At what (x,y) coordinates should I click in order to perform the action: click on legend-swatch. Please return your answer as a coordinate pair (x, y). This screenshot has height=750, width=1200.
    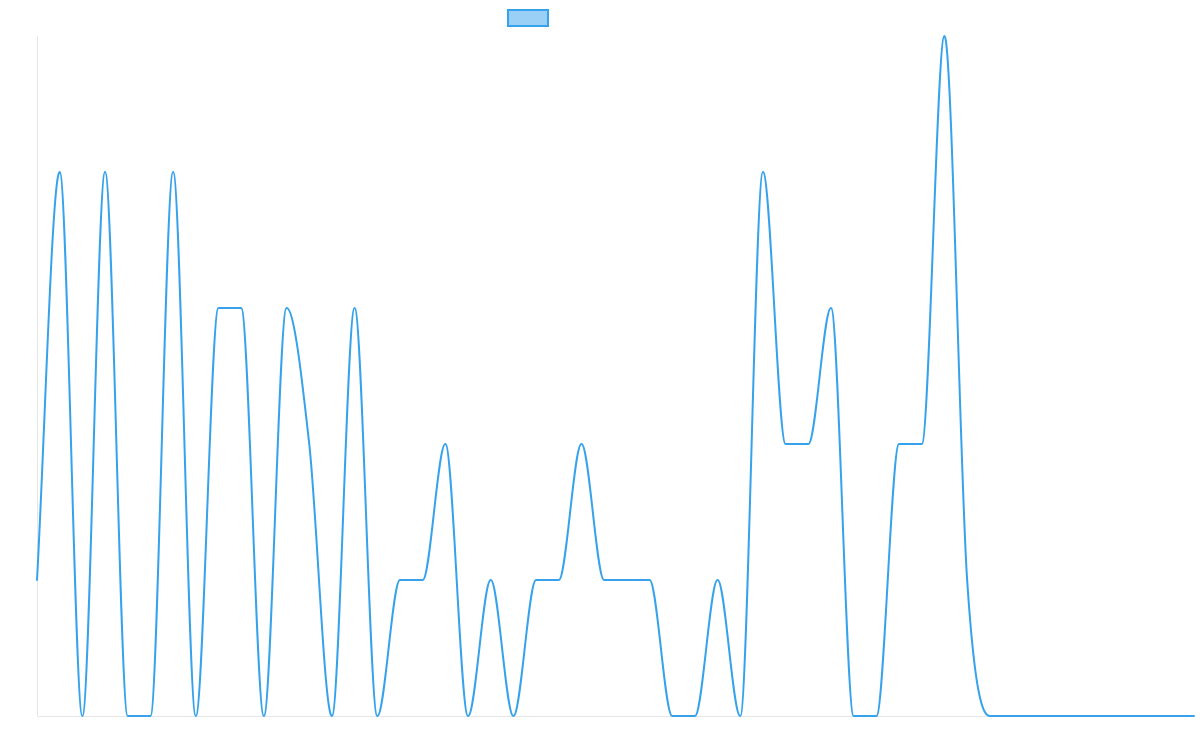
    Looking at the image, I should click on (528, 18).